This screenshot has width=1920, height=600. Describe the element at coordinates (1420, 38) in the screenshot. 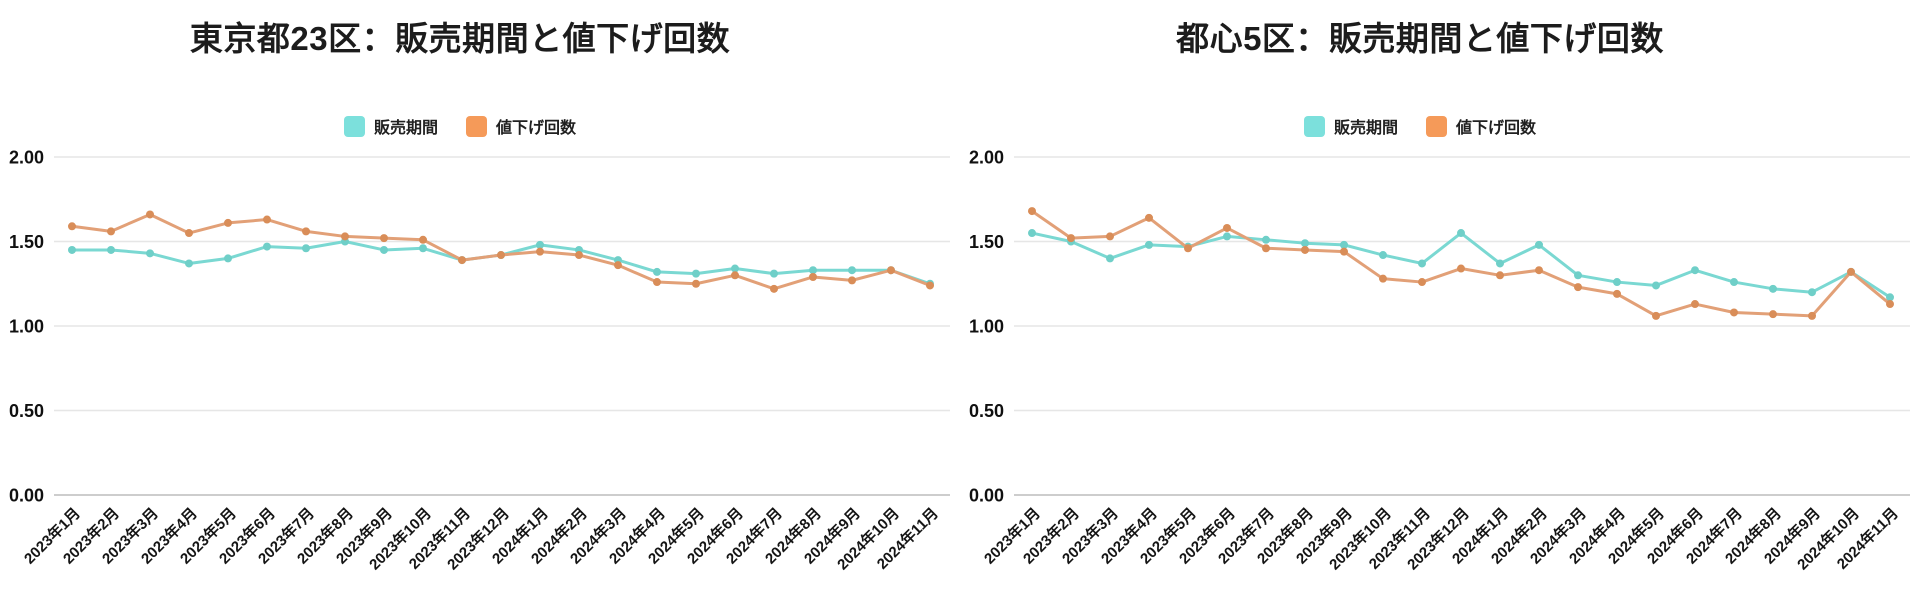

I see `chart-title-central5: 都心5区：販売期間と値下げ回数` at that location.